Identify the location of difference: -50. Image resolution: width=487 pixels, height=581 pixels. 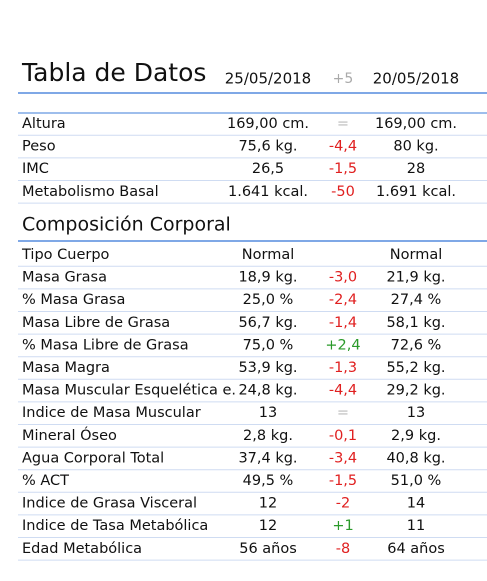
(343, 192).